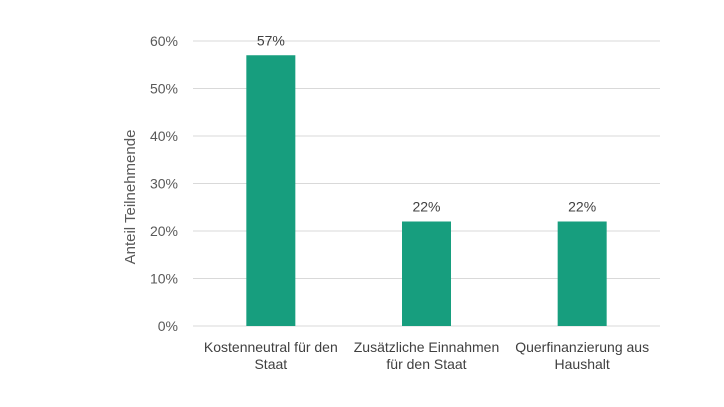 Image resolution: width=724 pixels, height=407 pixels. I want to click on y-axis-label: Anteil Teilnehmende, so click(130, 197).